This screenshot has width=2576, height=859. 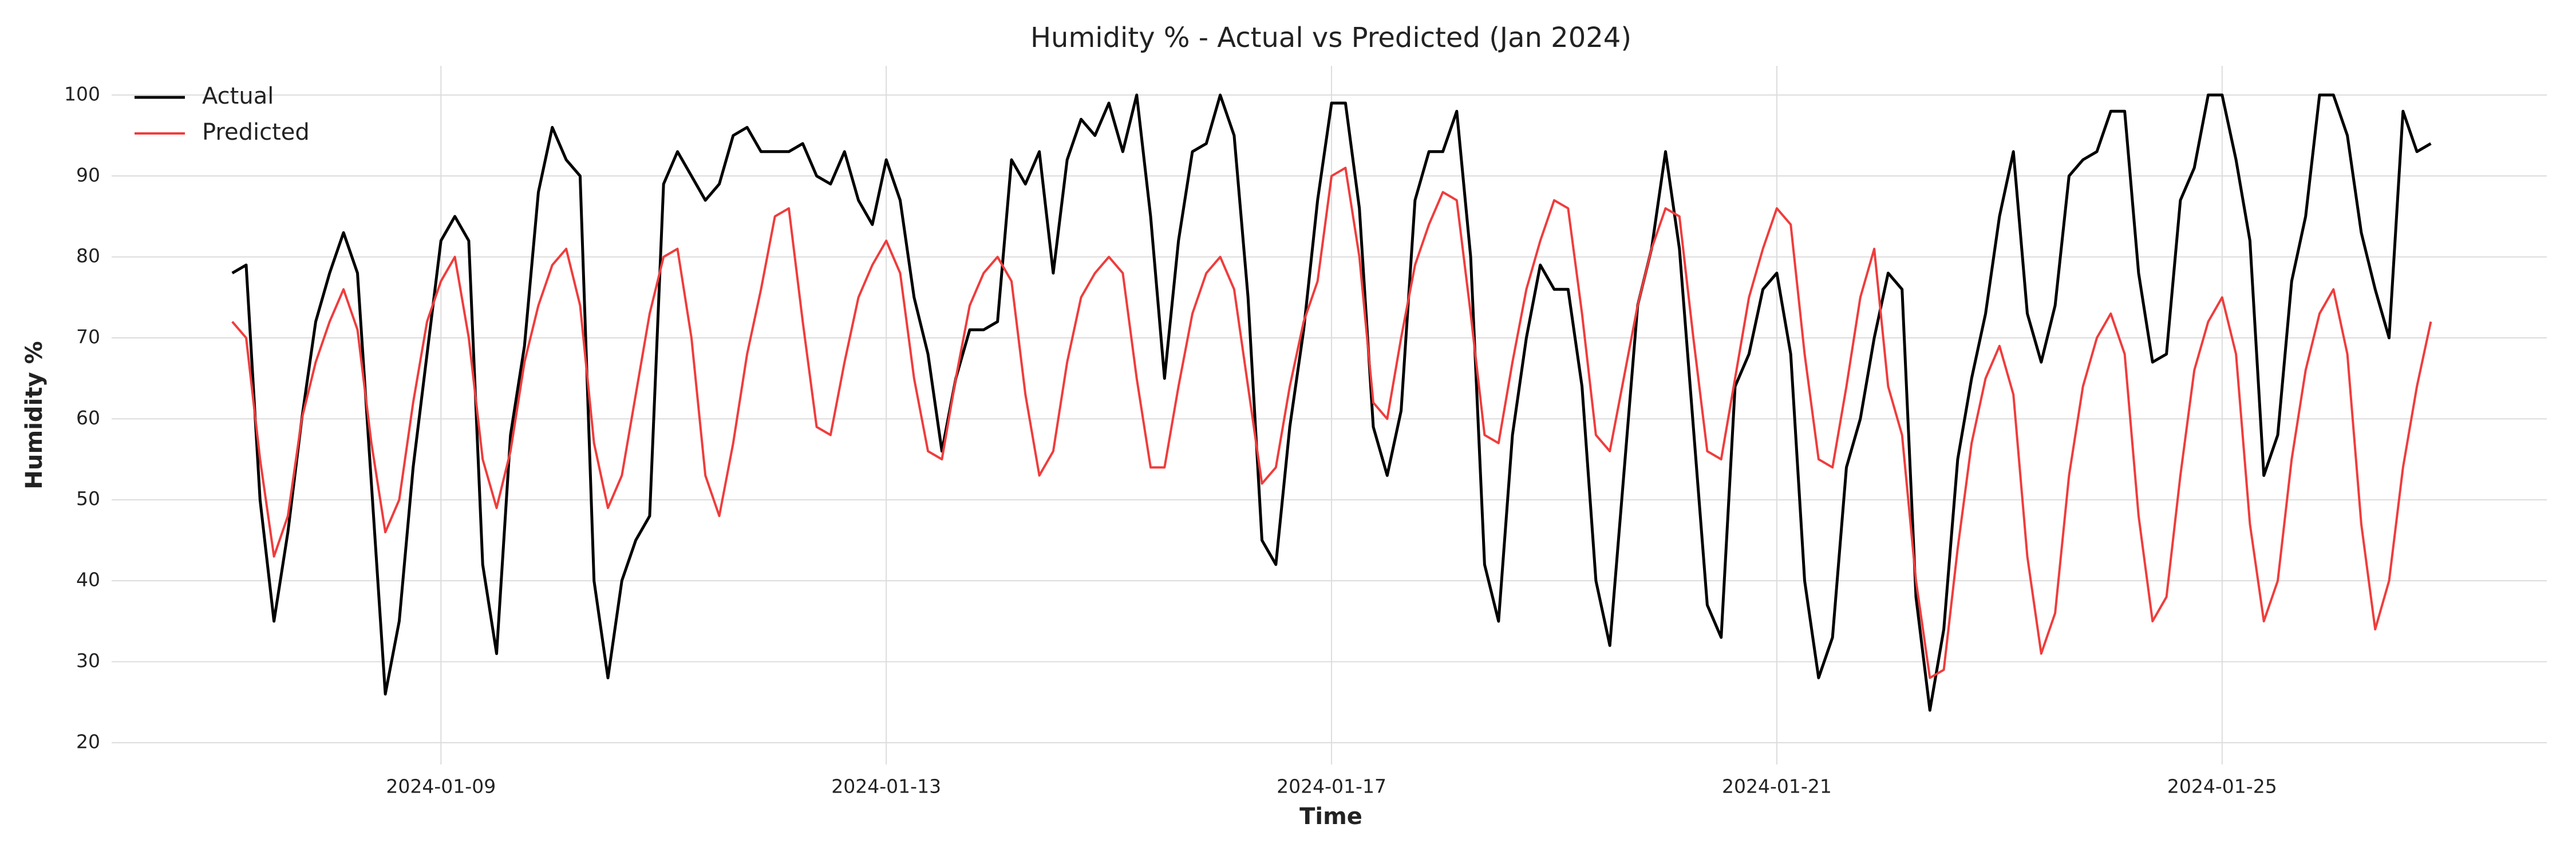 I want to click on y-axis-label: Humidity %, so click(x=34, y=415).